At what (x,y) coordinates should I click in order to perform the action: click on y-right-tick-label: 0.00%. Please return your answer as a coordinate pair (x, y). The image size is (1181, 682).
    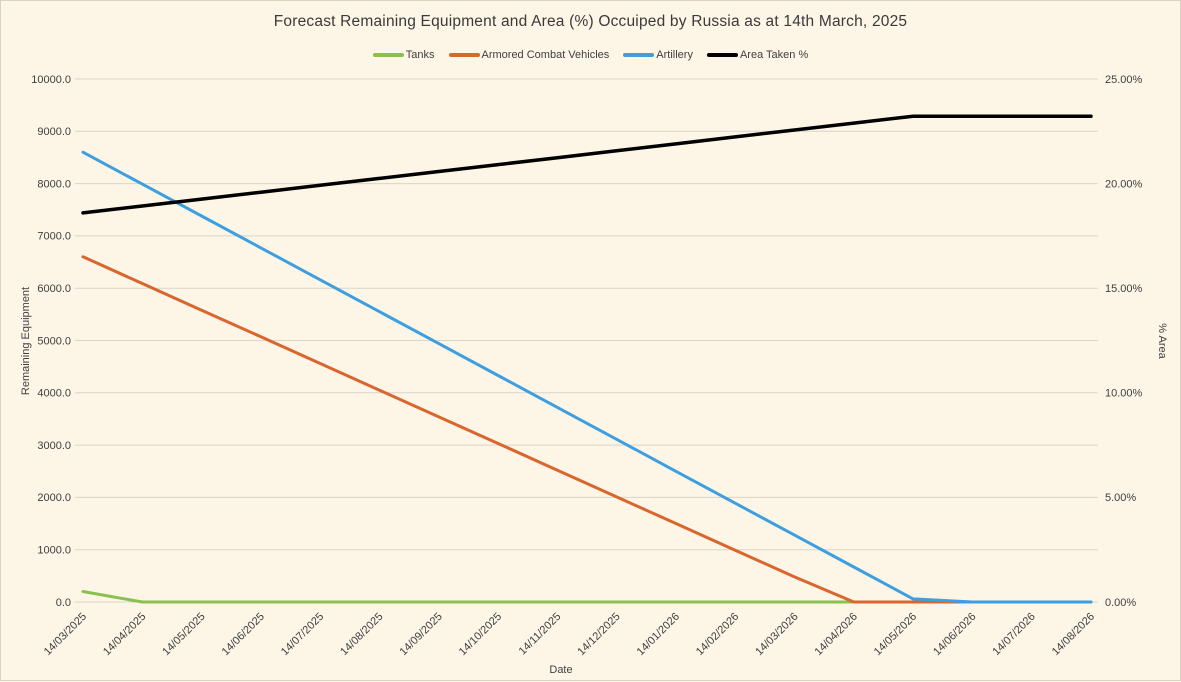
    Looking at the image, I should click on (1120, 603).